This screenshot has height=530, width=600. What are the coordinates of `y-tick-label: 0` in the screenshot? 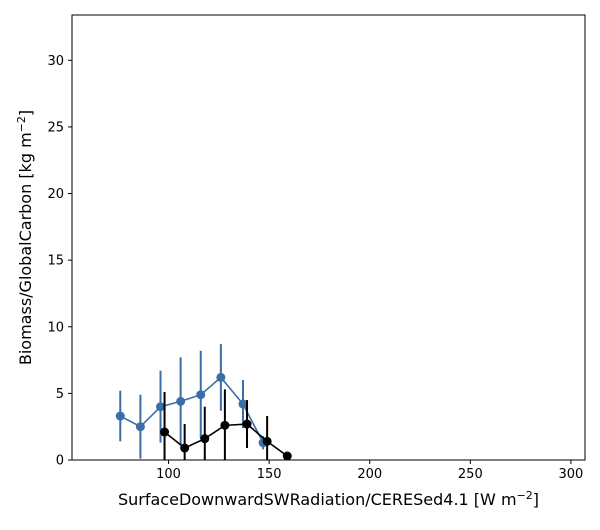 It's located at (60, 461).